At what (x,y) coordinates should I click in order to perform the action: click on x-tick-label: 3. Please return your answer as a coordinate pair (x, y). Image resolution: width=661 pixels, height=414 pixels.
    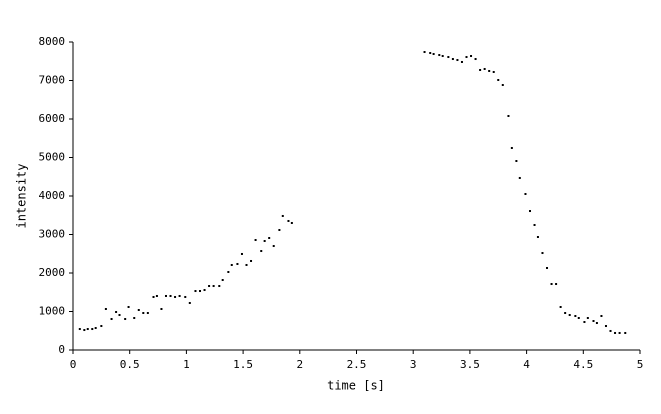
    Looking at the image, I should click on (413, 364).